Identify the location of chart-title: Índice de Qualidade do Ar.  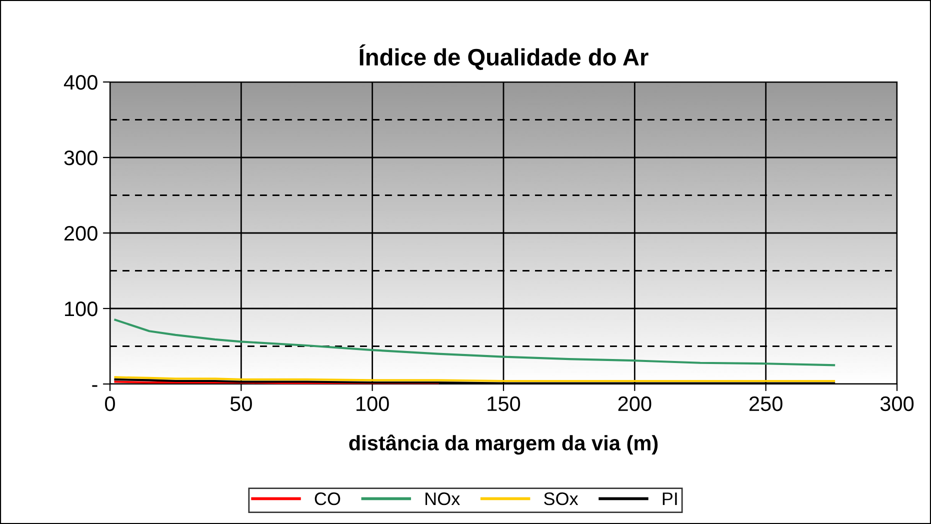
(504, 57).